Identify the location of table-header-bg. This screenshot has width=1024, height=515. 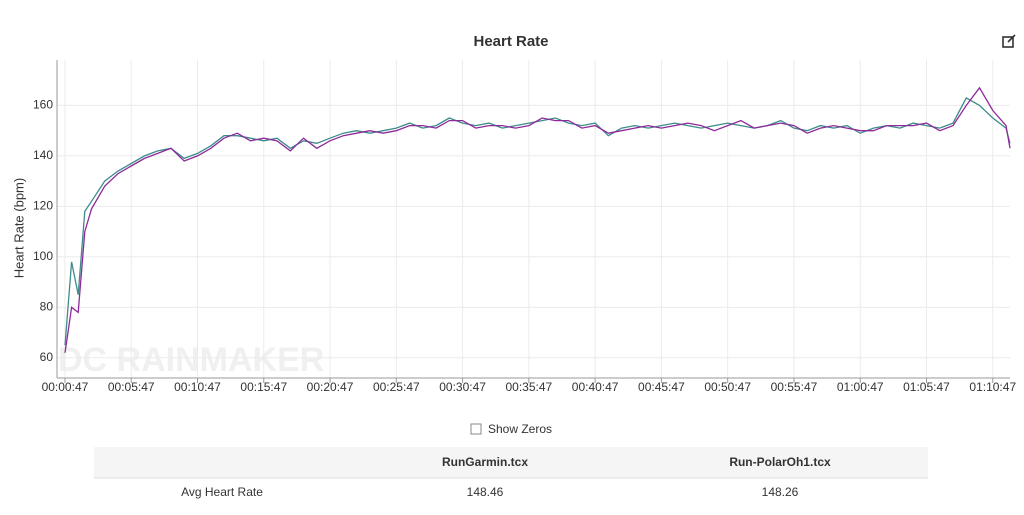
(511, 462).